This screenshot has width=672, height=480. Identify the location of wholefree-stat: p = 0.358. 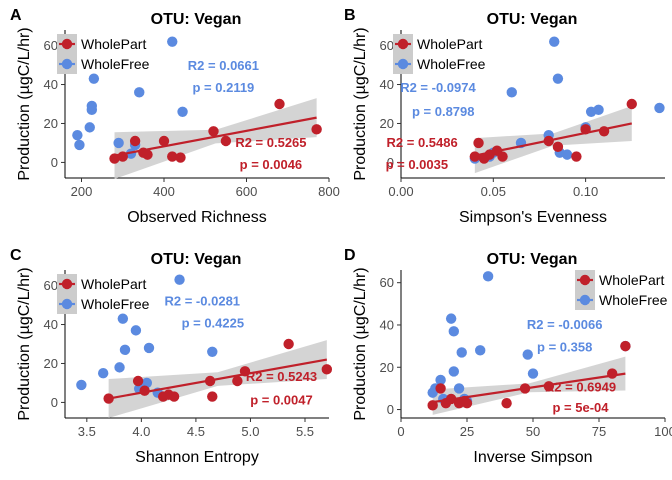
(564, 346).